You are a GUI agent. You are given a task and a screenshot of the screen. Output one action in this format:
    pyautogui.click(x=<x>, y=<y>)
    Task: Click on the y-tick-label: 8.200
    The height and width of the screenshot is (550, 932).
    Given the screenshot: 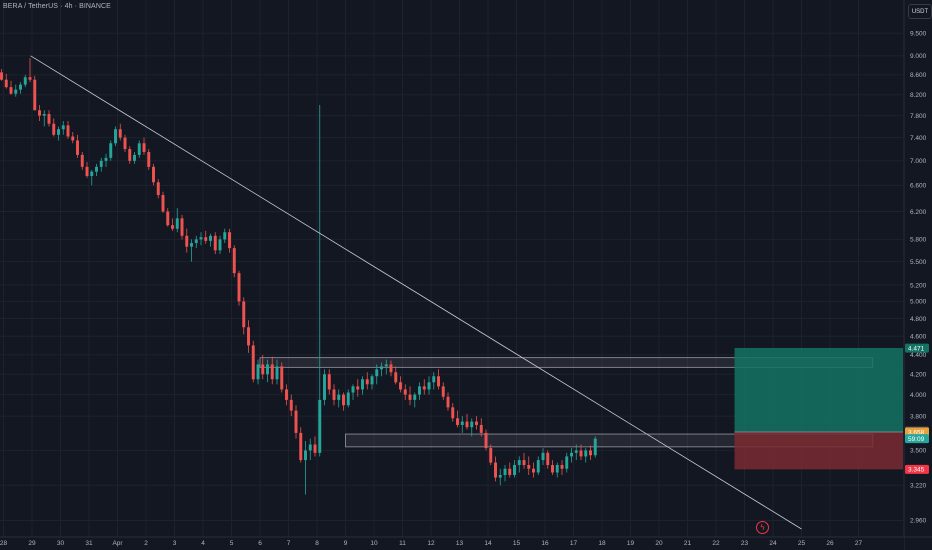 What is the action you would take?
    pyautogui.click(x=918, y=95)
    